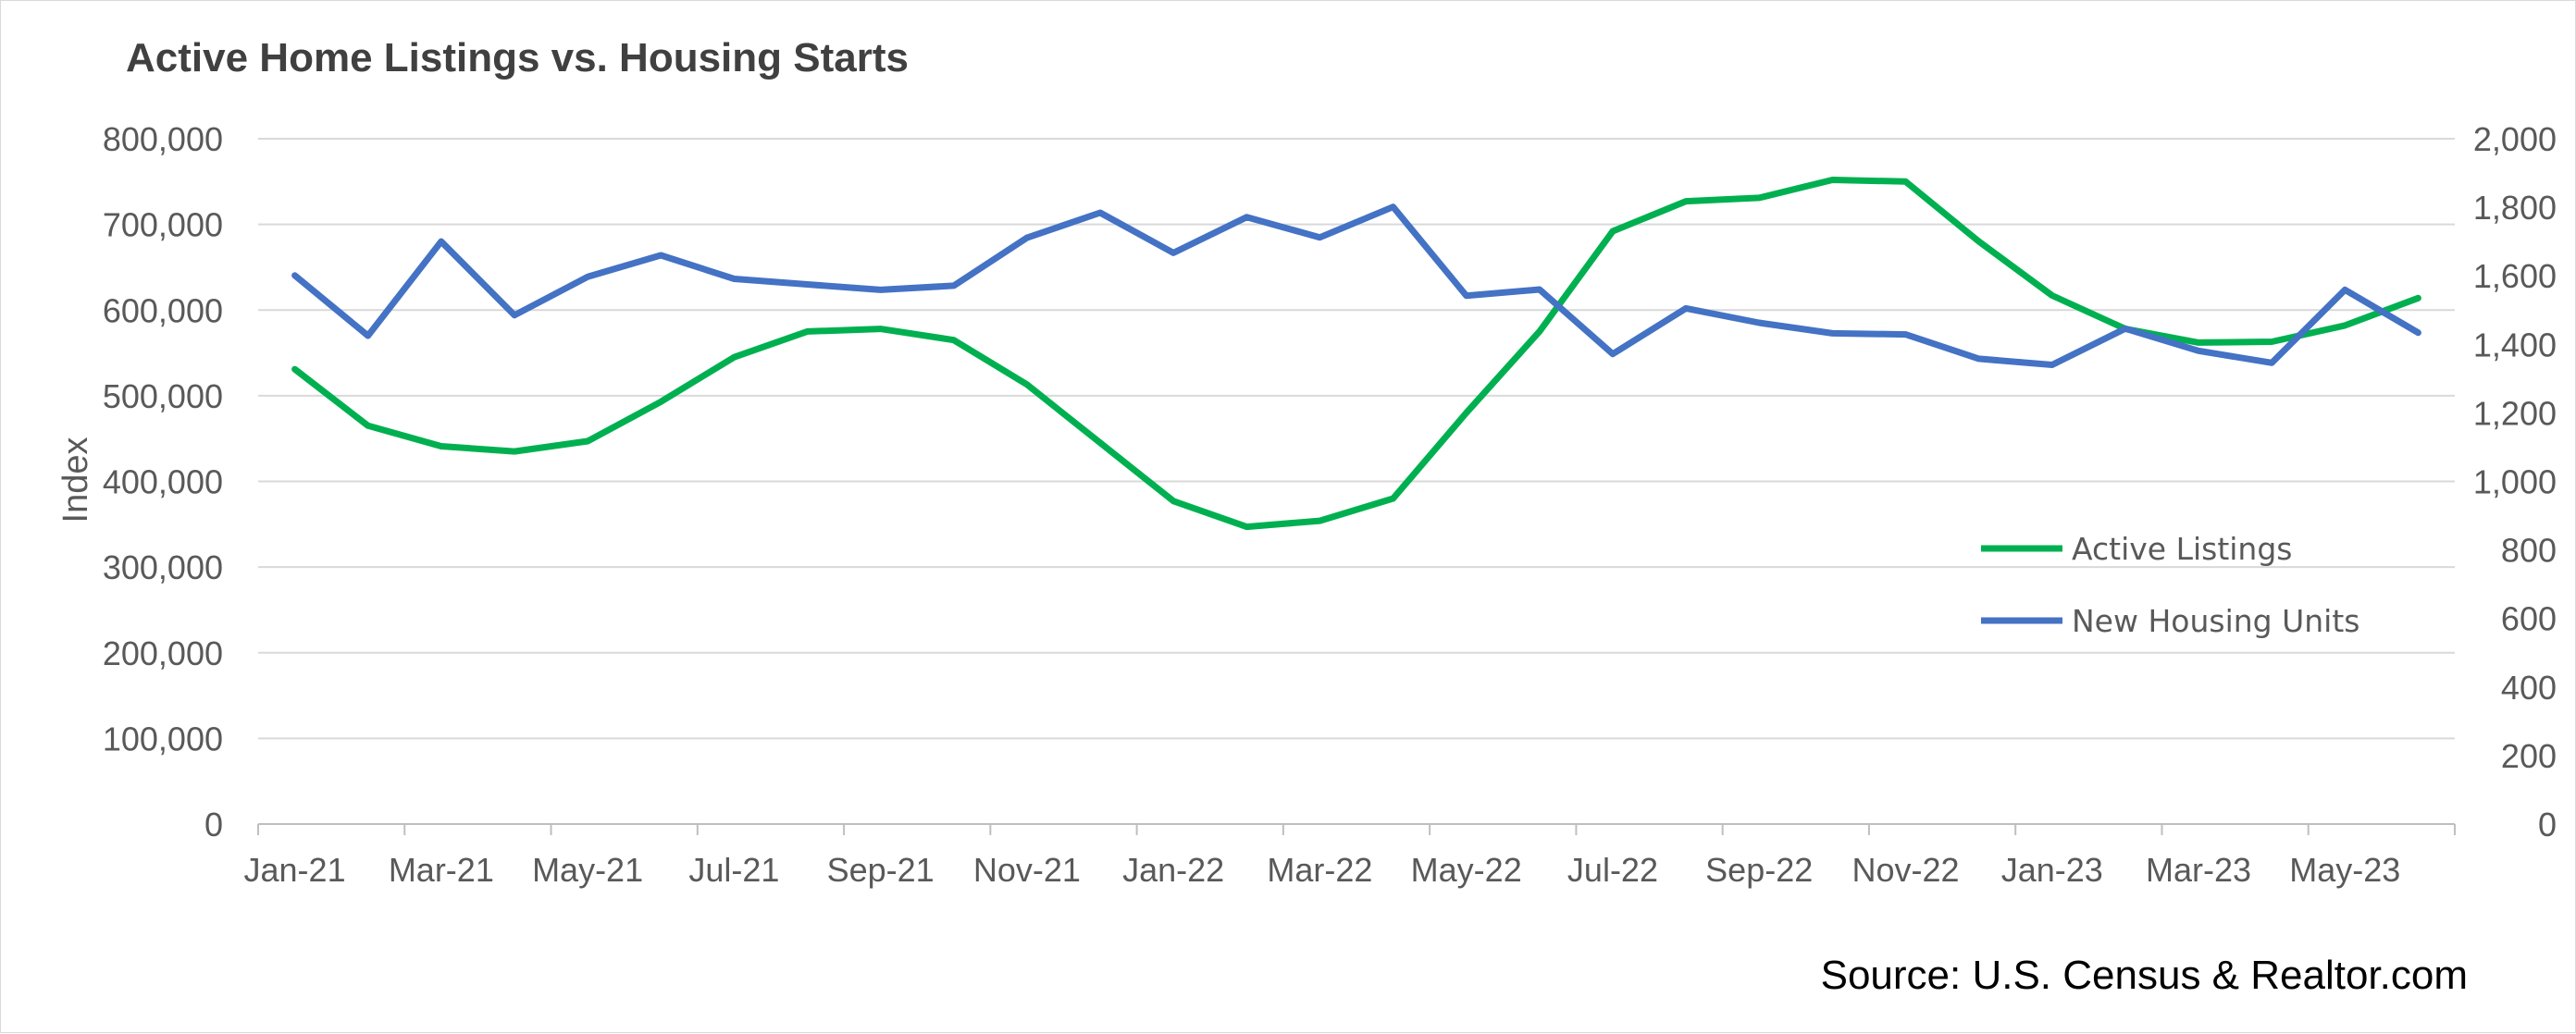  What do you see at coordinates (2198, 870) in the screenshot?
I see `x-tick-label: Mar-23` at bounding box center [2198, 870].